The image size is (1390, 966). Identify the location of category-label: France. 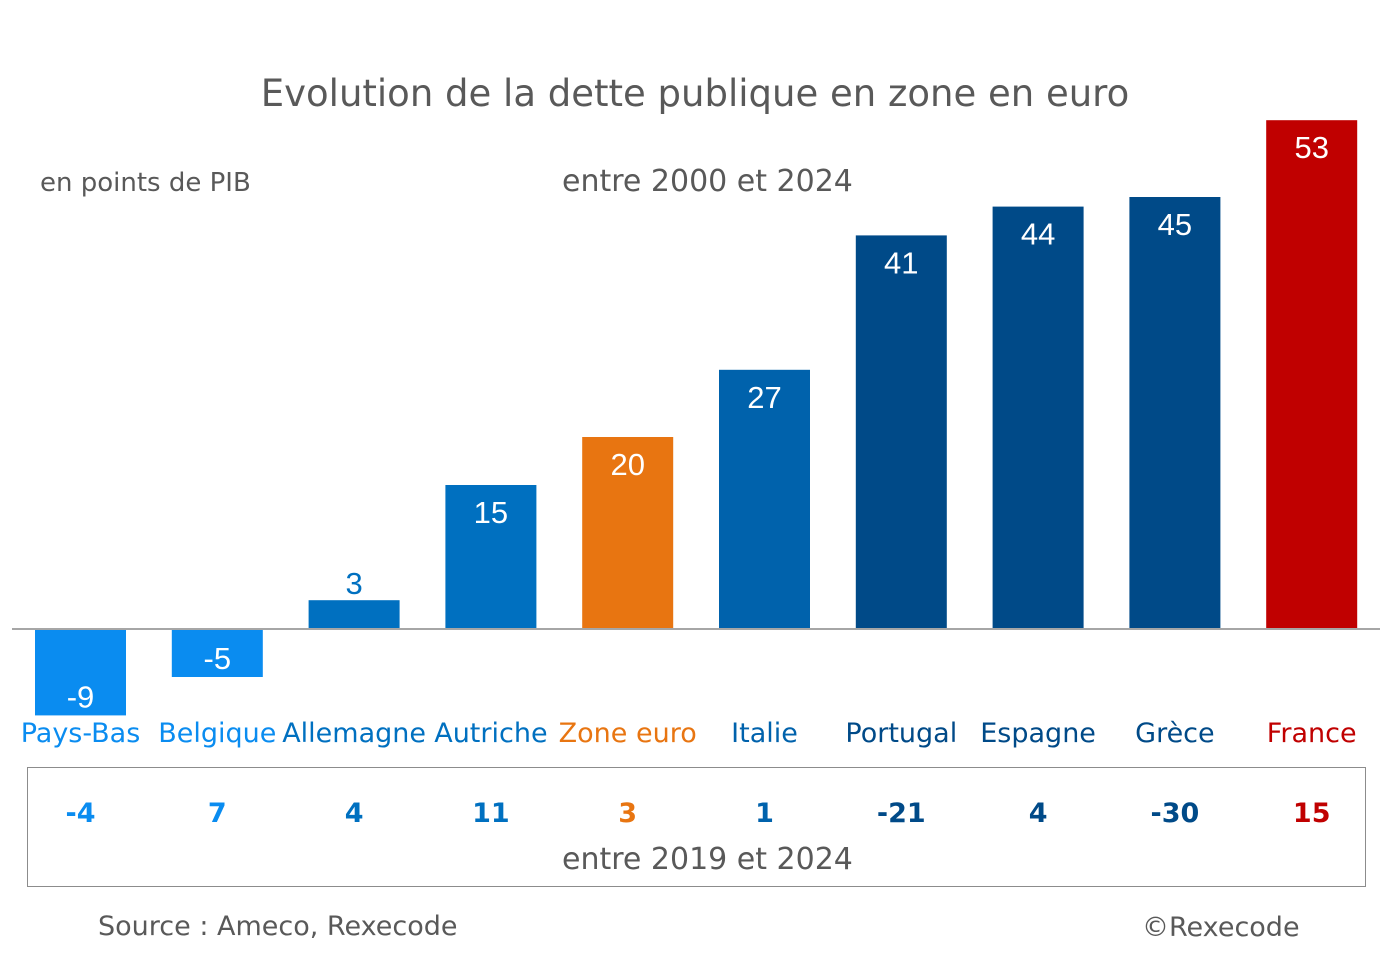
(1312, 733).